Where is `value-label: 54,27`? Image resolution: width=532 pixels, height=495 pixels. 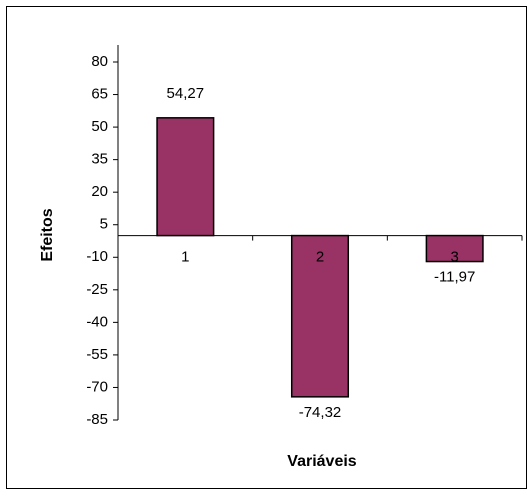
value-label: 54,27 is located at coordinates (186, 93).